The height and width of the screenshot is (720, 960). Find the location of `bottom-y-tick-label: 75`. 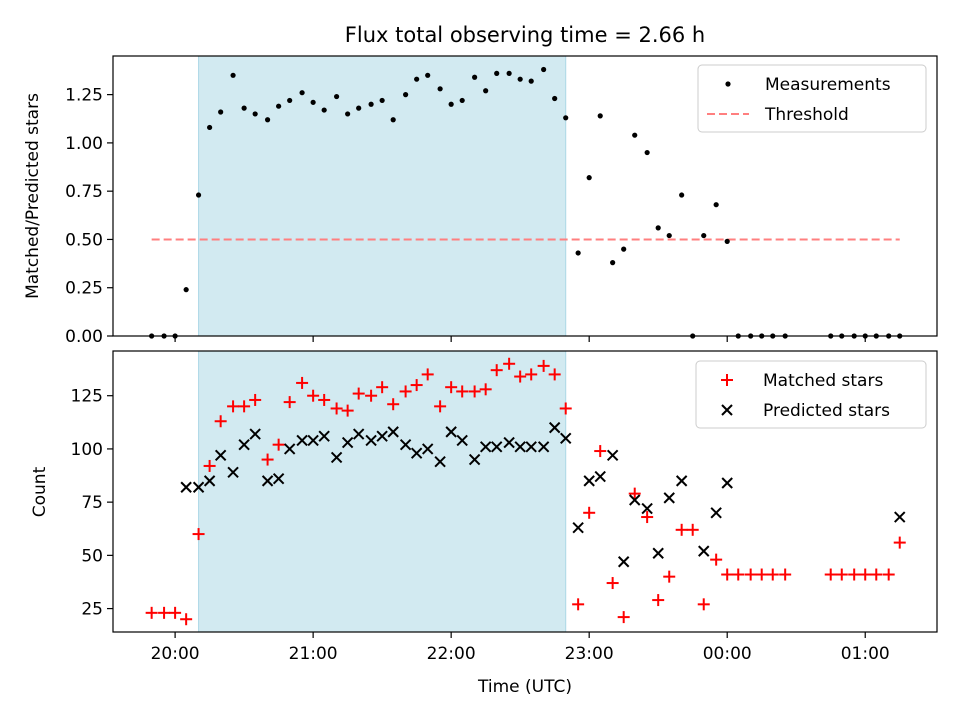

bottom-y-tick-label: 75 is located at coordinates (92, 503).